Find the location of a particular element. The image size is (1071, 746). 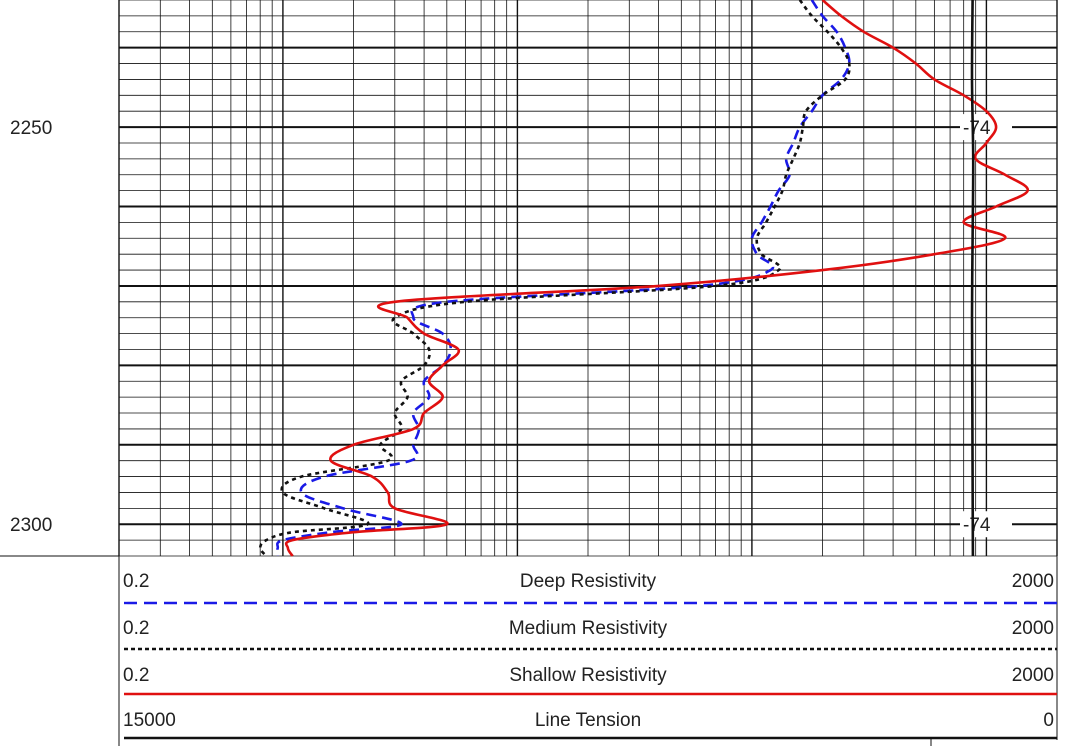

legend-row-medium: 0.2 Medium Resistivity 2000 is located at coordinates (590, 634).